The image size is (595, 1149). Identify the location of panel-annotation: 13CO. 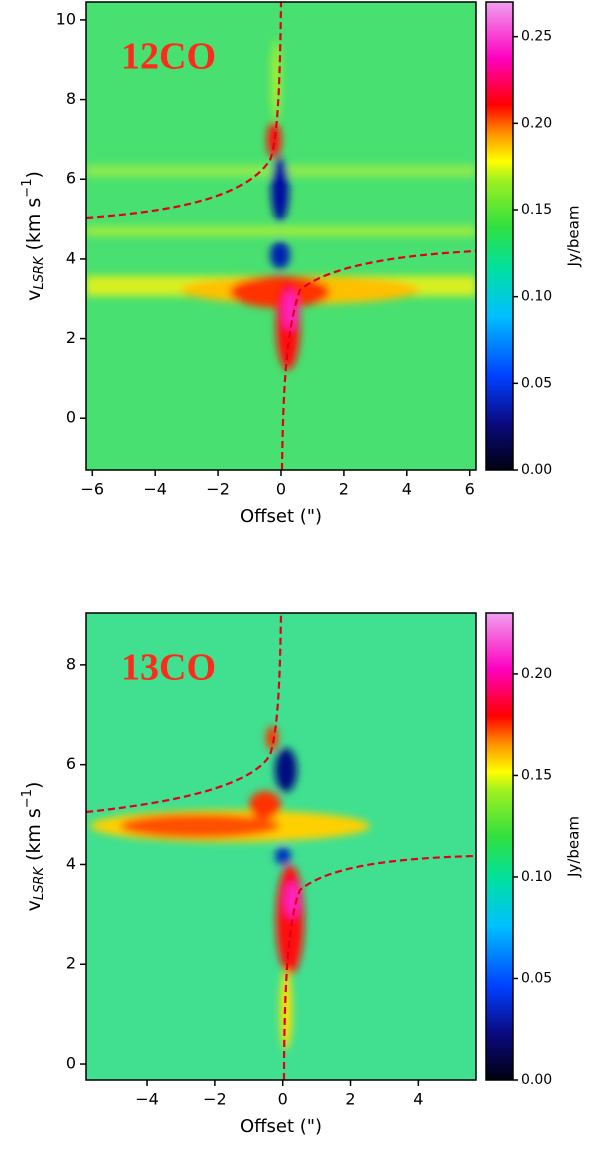
(168, 668).